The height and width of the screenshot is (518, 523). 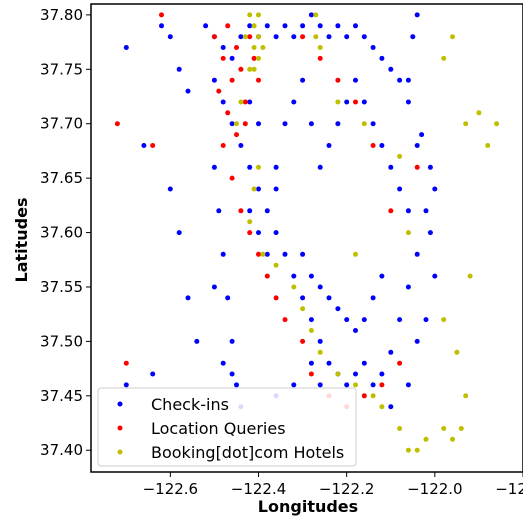 What do you see at coordinates (509, 489) in the screenshot?
I see `x-tick-label-4: −121.8` at bounding box center [509, 489].